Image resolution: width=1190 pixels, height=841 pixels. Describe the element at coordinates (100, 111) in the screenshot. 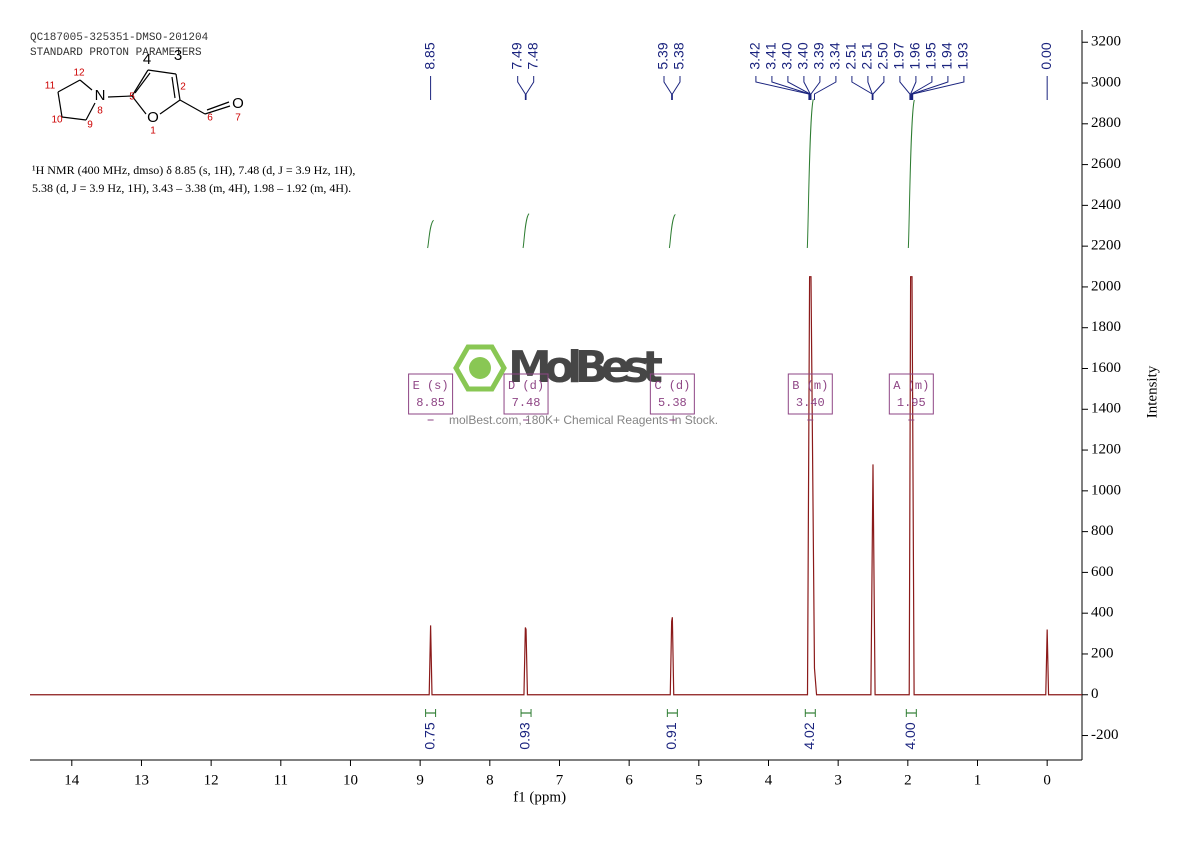

I see `atom-label: 8` at that location.